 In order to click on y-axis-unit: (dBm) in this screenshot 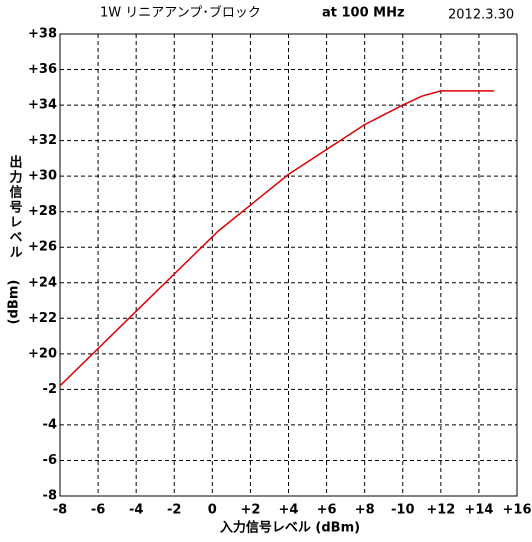, I will do `click(14, 302)`.